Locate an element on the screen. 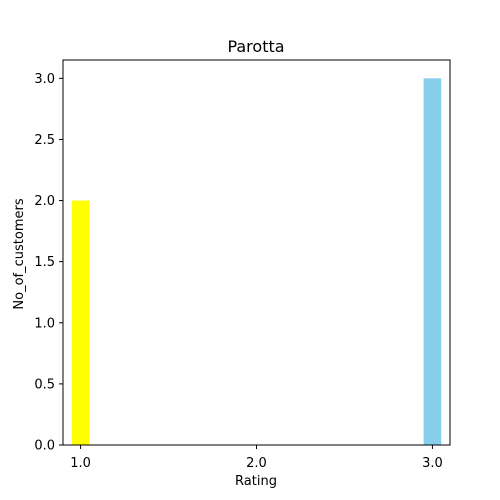 The image size is (500, 500). bar-rating-3.0 is located at coordinates (432, 261).